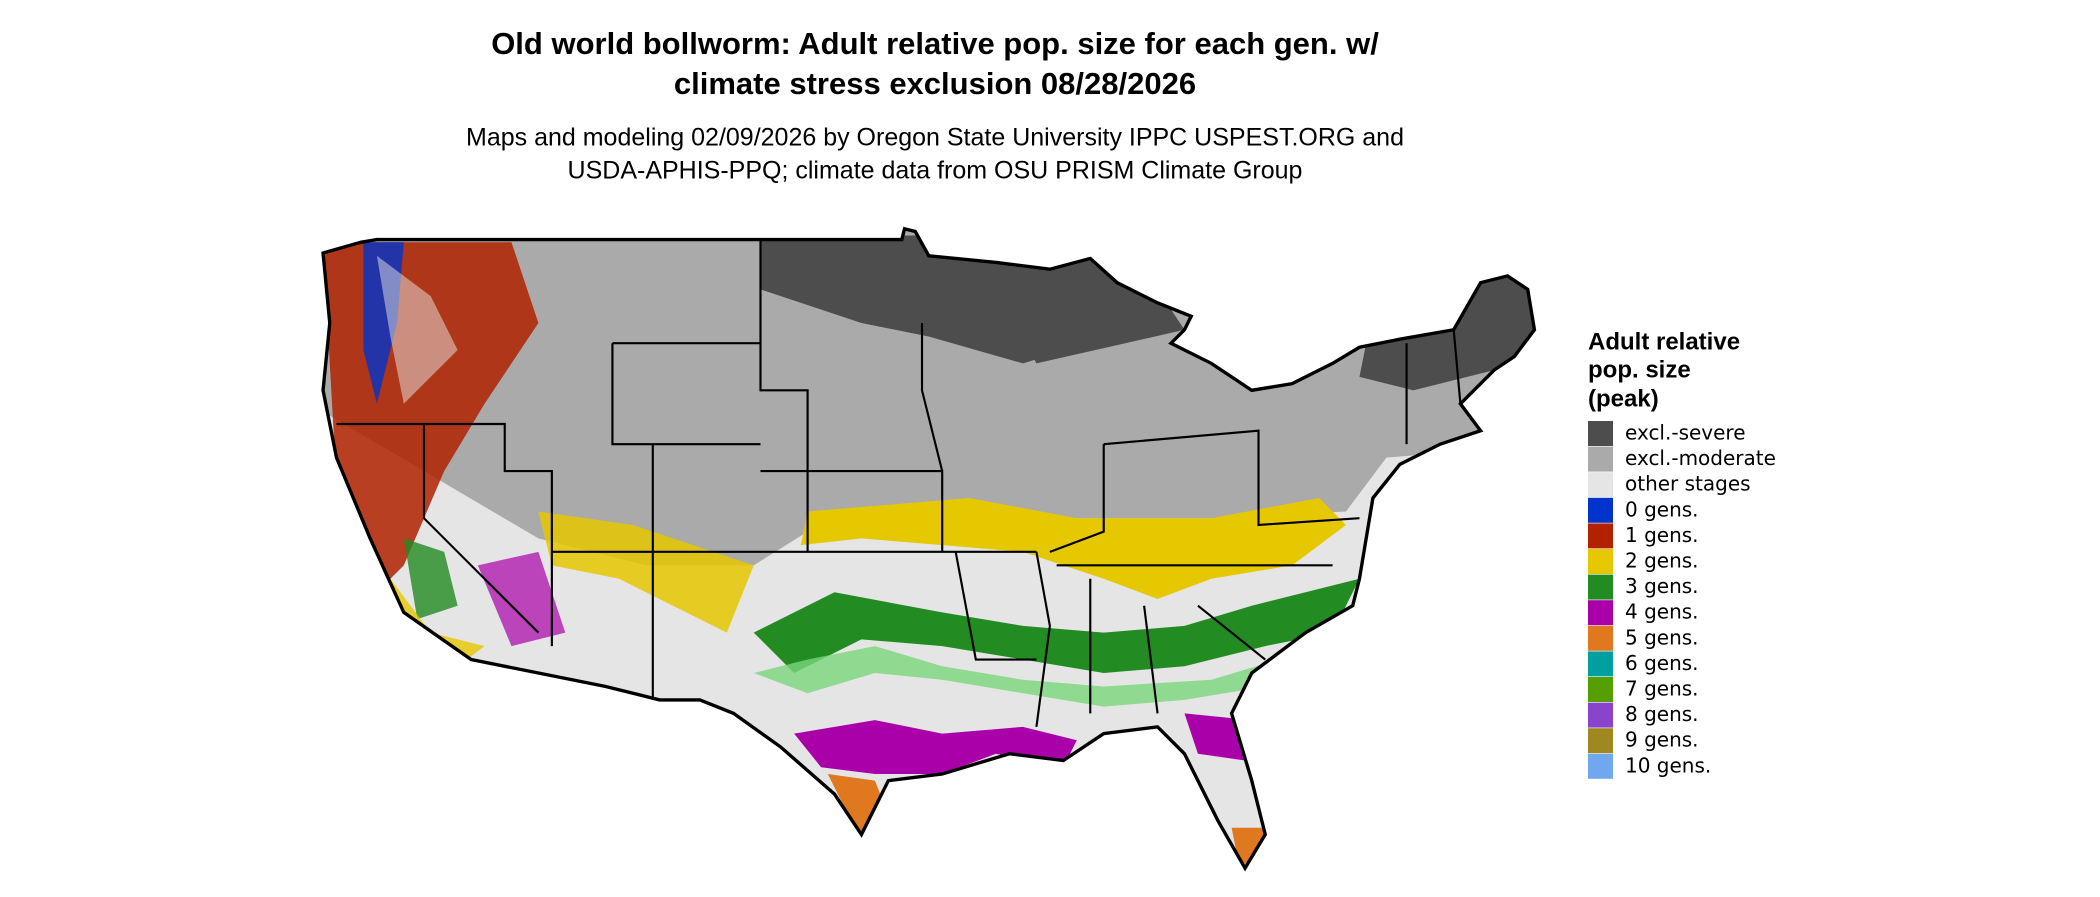  Describe the element at coordinates (935, 83) in the screenshot. I see `title-line: climate stress exclusion 08/28/2026` at that location.